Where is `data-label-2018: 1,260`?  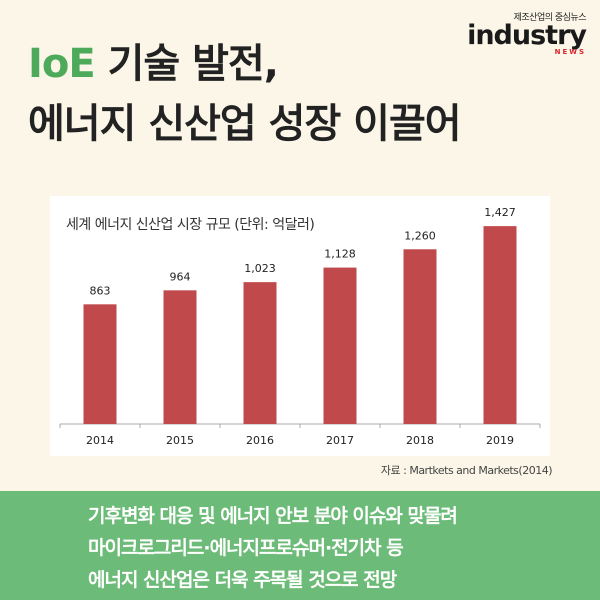
data-label-2018: 1,260 is located at coordinates (420, 235).